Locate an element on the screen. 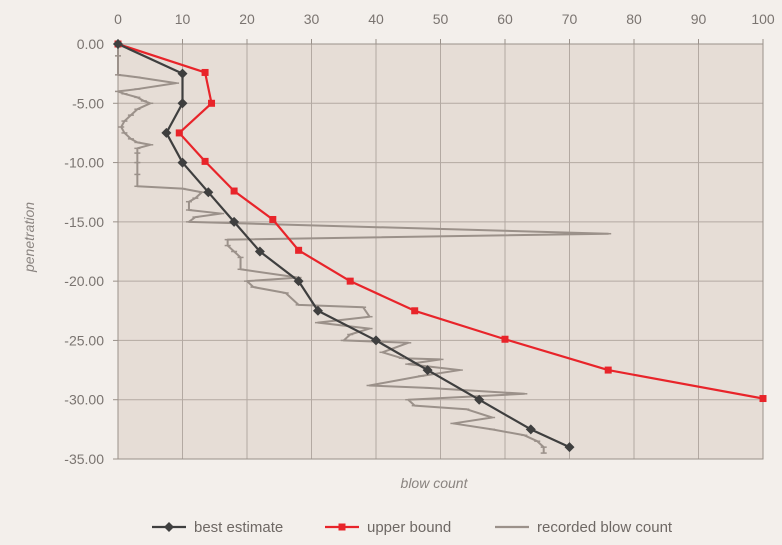  x-tick-label: 20 is located at coordinates (247, 19).